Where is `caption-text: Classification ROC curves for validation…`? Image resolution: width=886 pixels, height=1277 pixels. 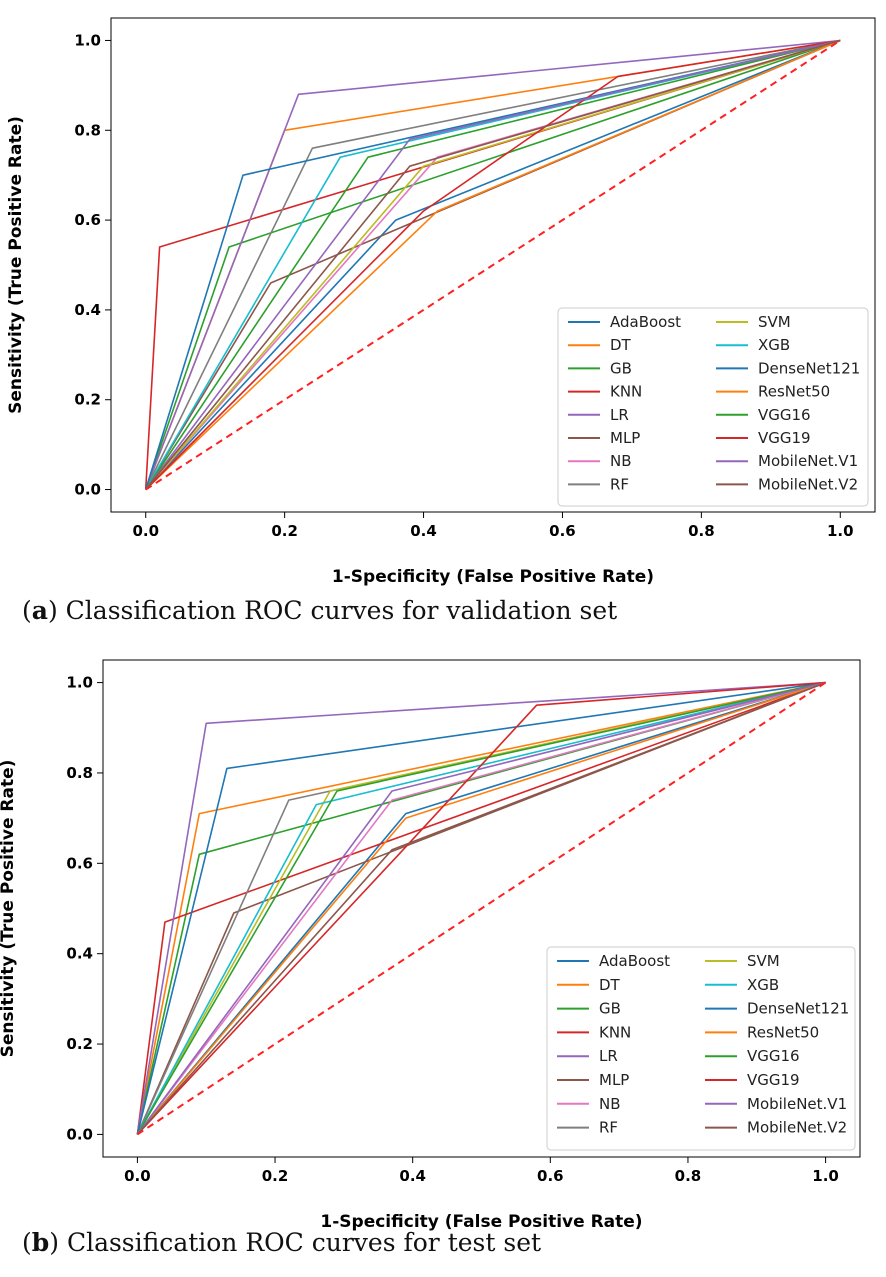 caption-text: Classification ROC curves for validation… is located at coordinates (341, 610).